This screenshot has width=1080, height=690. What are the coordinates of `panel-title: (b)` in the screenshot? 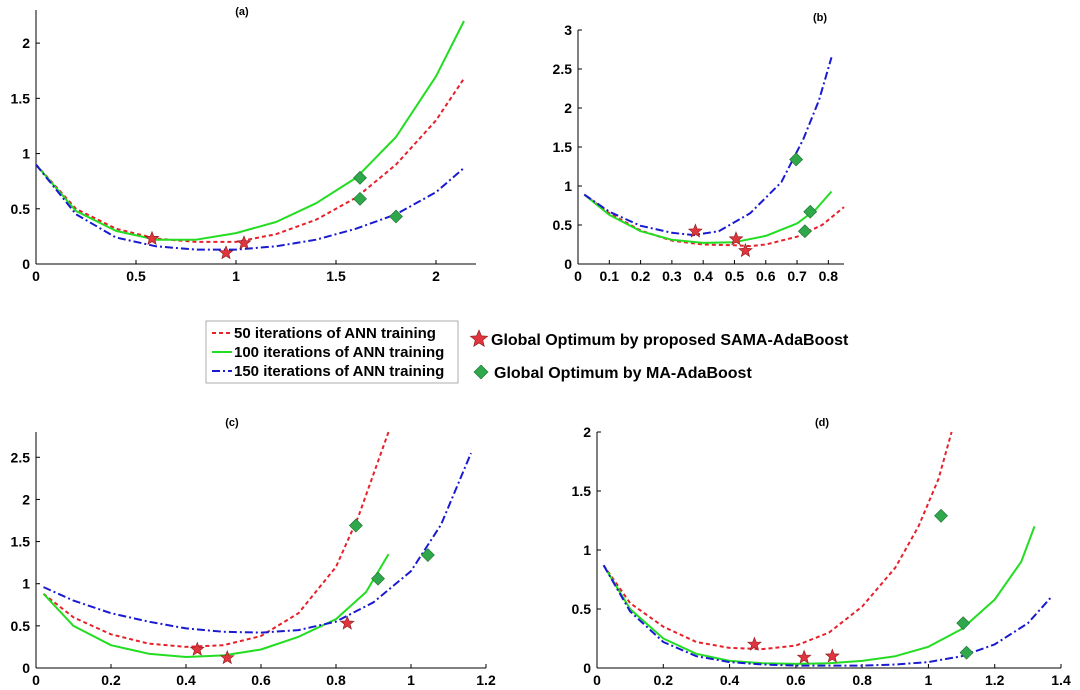 It's located at (820, 18).